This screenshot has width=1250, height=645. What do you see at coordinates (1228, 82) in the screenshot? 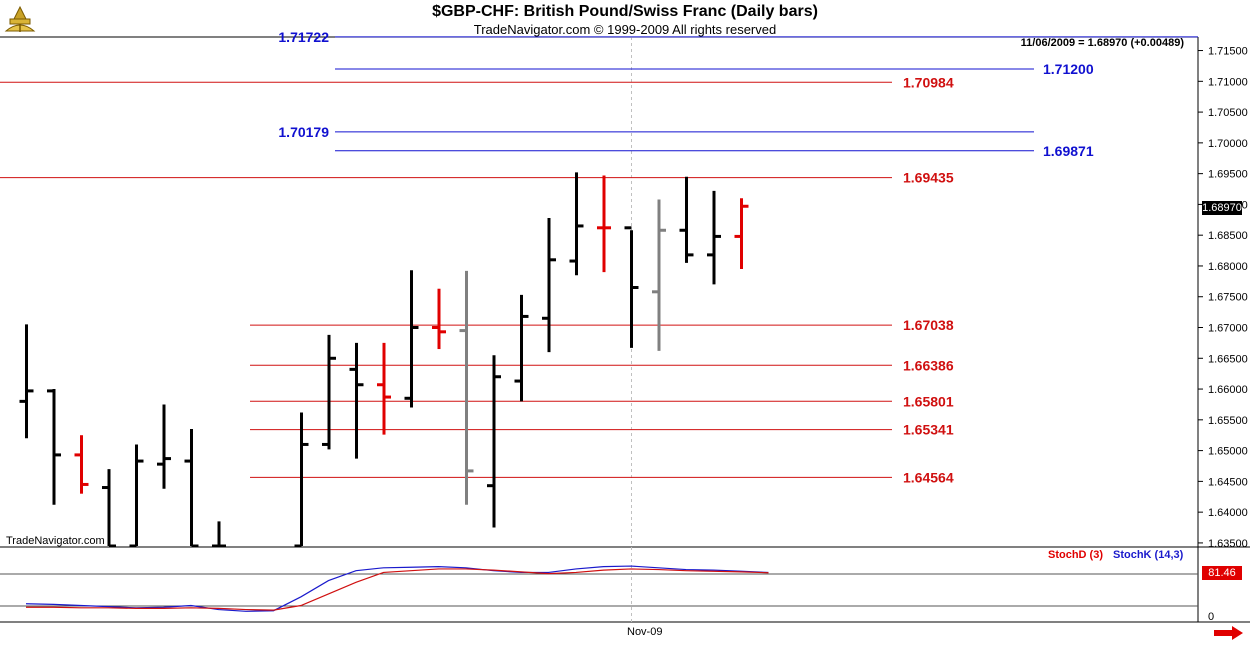
I see `y-tick-label: 1.71000` at bounding box center [1228, 82].